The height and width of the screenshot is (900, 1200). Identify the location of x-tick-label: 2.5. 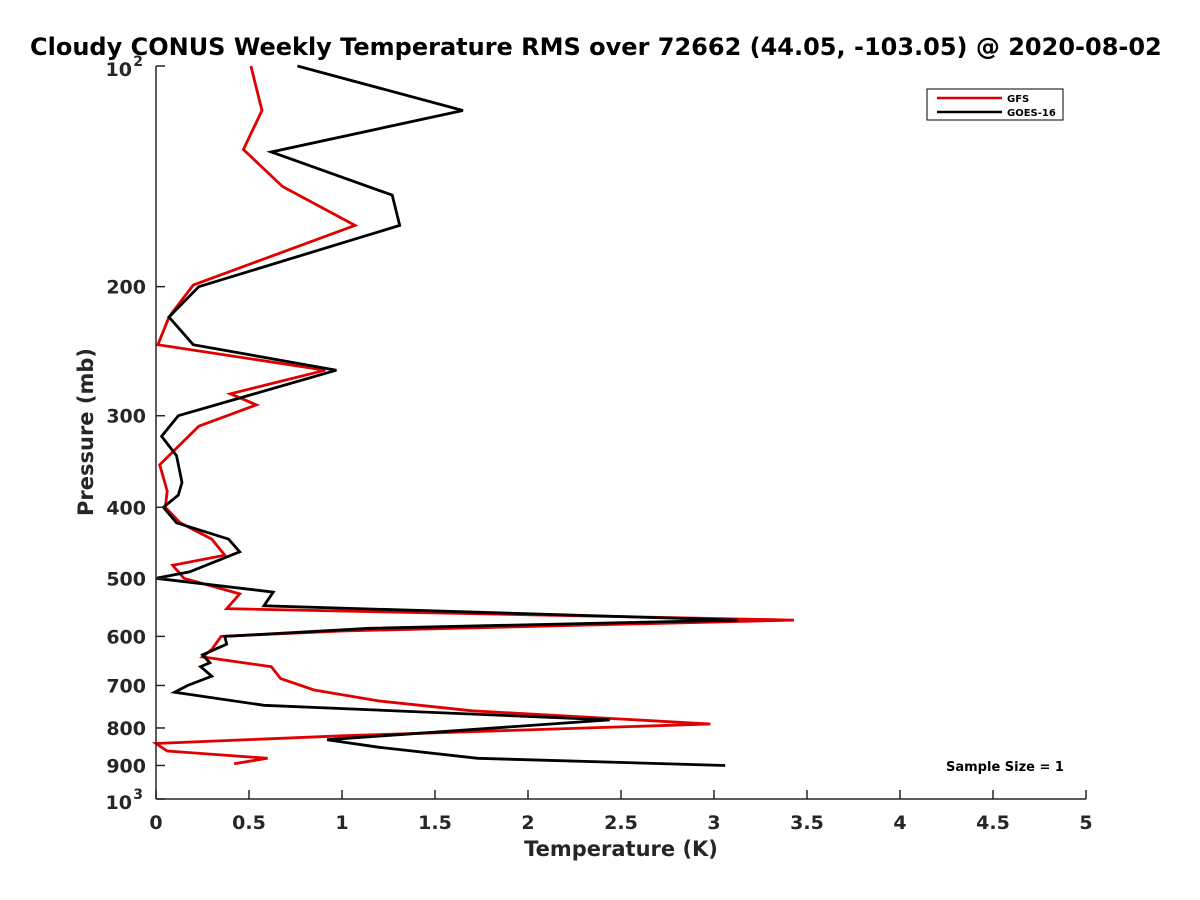
(621, 823).